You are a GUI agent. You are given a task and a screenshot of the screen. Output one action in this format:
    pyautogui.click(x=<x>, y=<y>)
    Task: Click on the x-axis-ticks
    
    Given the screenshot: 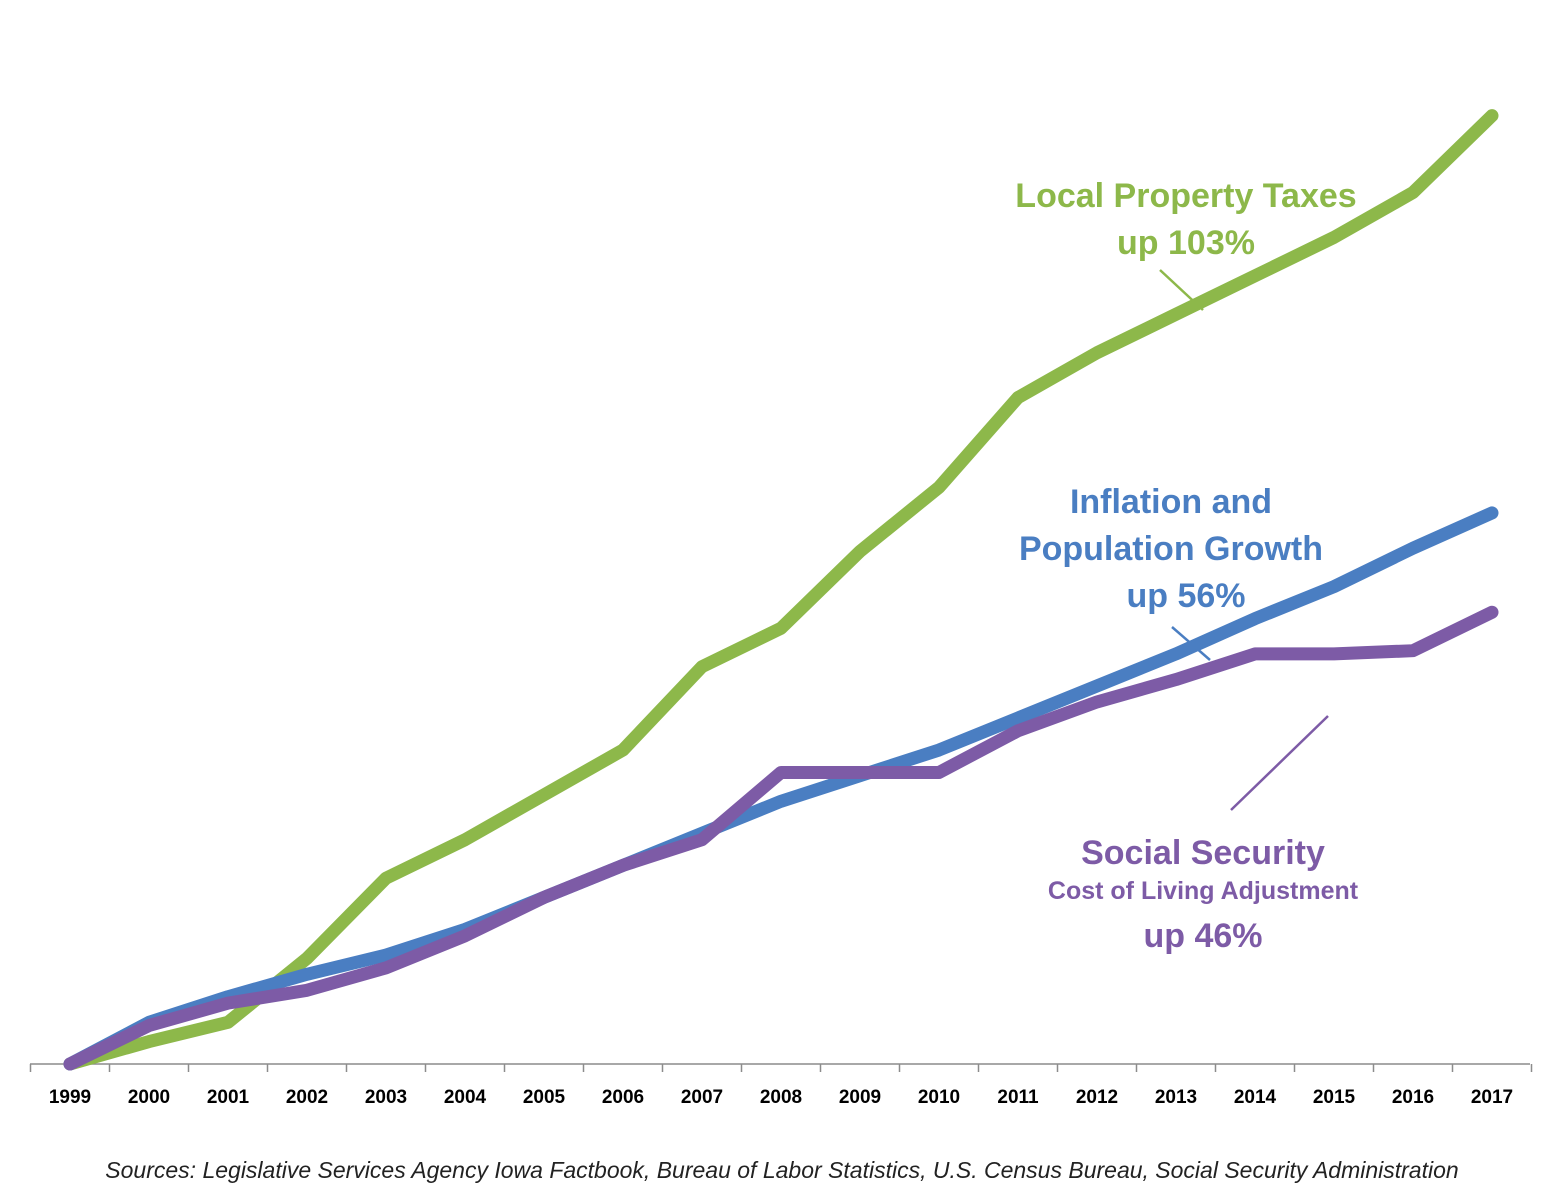 What is the action you would take?
    pyautogui.click(x=781, y=1068)
    